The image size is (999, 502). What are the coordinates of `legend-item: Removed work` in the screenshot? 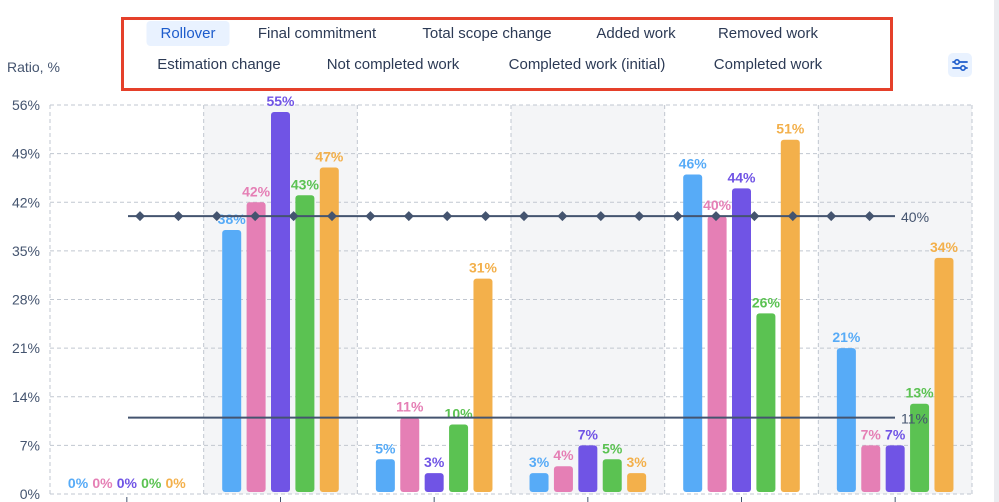 It's located at (768, 33).